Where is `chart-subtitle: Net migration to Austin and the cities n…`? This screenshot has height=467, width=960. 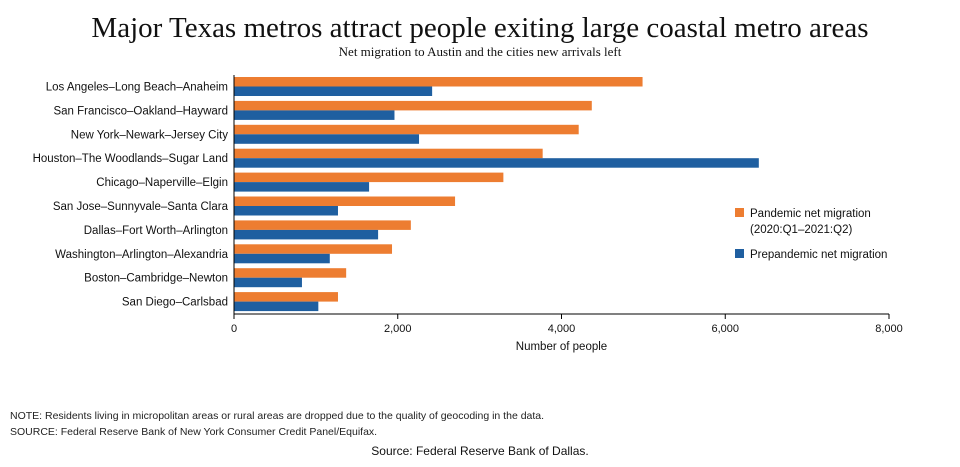 chart-subtitle: Net migration to Austin and the cities n… is located at coordinates (480, 51).